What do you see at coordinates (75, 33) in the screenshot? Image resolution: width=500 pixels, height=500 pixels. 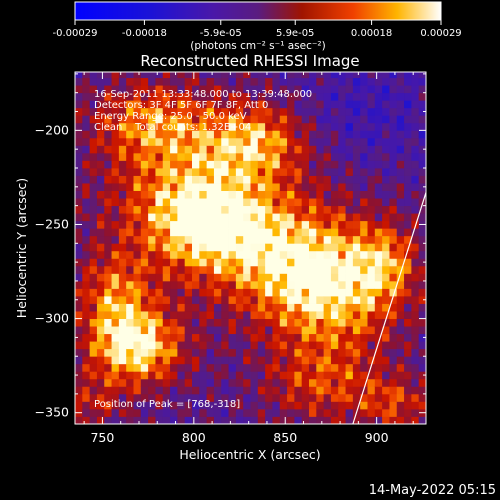 I see `colorbar-tick-label: -0.00029` at bounding box center [75, 33].